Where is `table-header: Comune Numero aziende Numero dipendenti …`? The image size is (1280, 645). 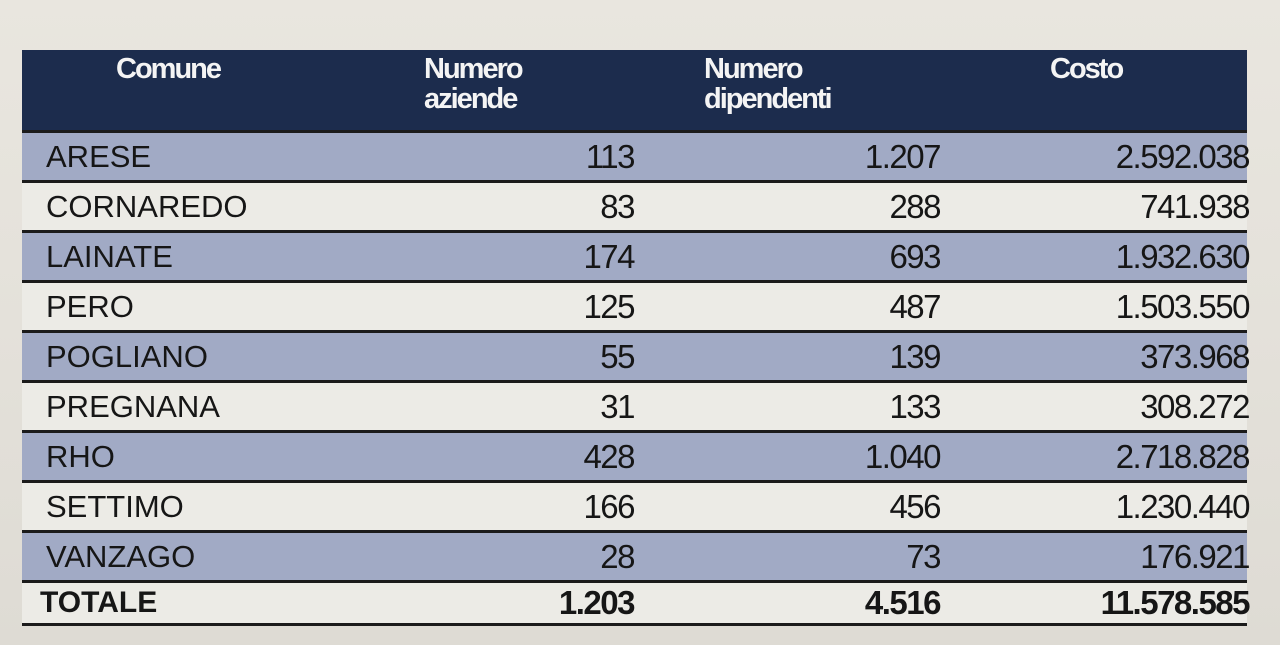
table-header: Comune Numero aziende Numero dipendenti … is located at coordinates (634, 90).